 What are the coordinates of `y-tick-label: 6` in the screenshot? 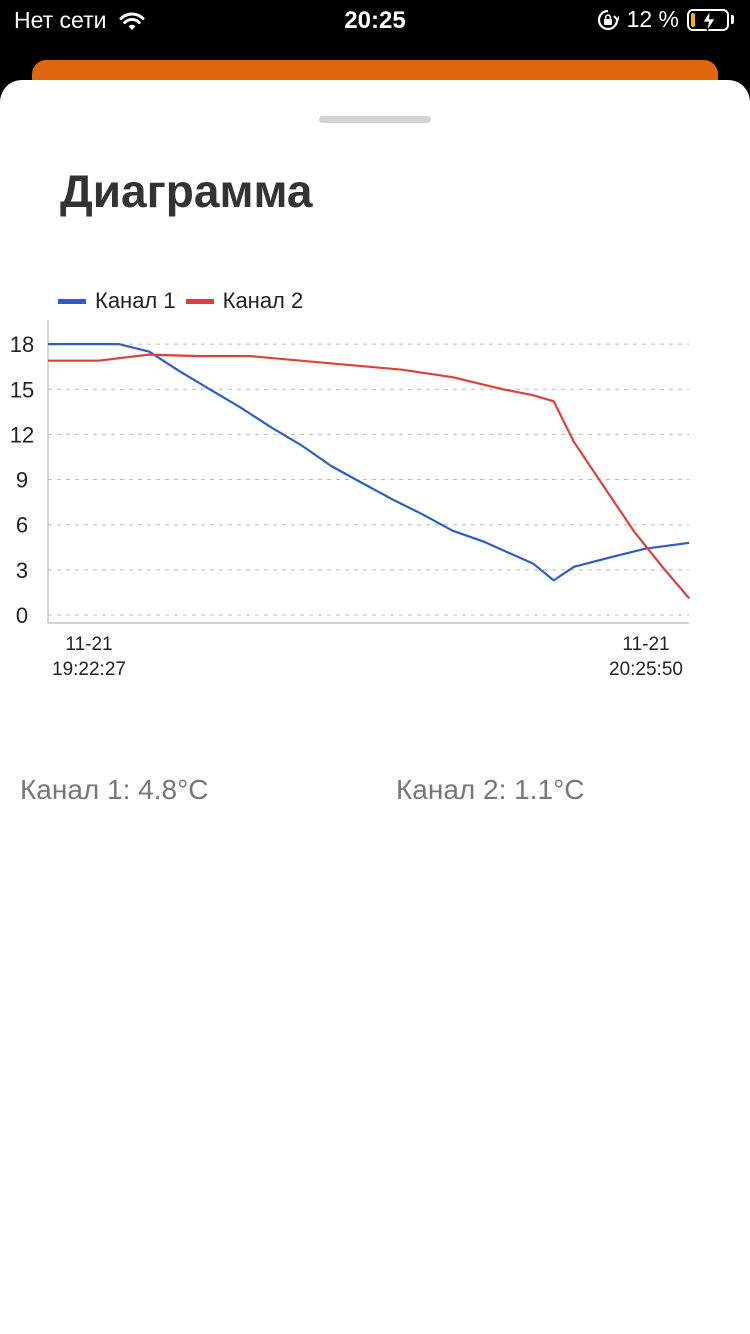 It's located at (22, 525).